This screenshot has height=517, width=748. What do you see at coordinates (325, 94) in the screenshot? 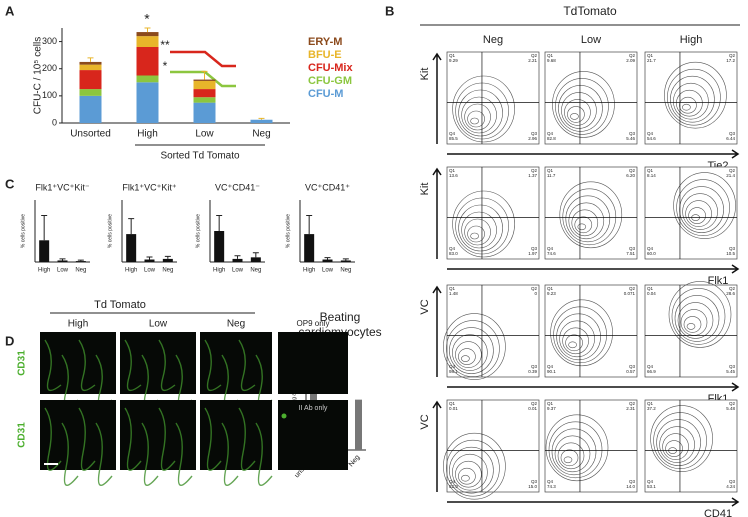
I see `legend-entry: CFU-M` at bounding box center [325, 94].